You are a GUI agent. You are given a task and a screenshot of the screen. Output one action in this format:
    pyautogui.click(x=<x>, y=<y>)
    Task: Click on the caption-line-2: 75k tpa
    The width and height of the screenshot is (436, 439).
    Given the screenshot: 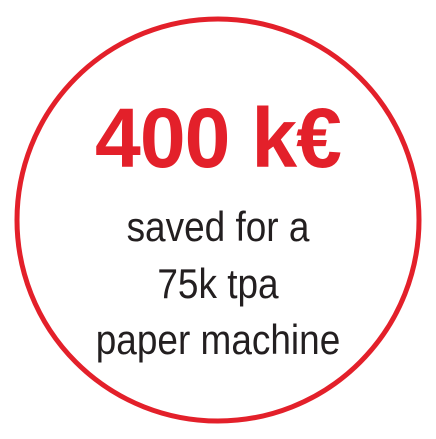 What is the action you would take?
    pyautogui.click(x=218, y=283)
    